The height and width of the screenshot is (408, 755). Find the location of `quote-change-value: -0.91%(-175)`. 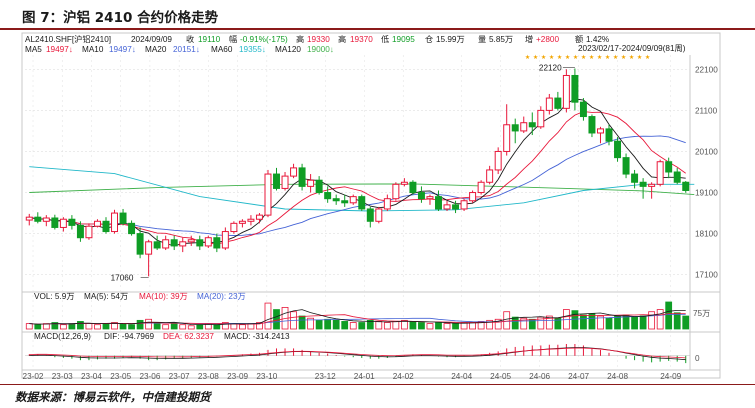

quote-change-value: -0.91%(-175) is located at coordinates (264, 39).